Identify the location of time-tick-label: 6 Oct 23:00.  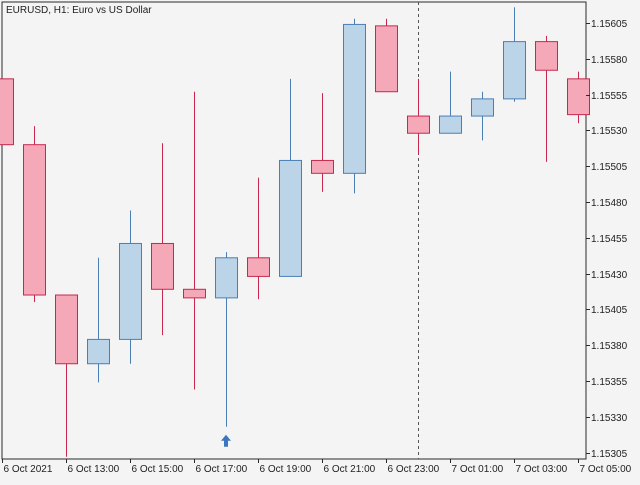
(414, 469).